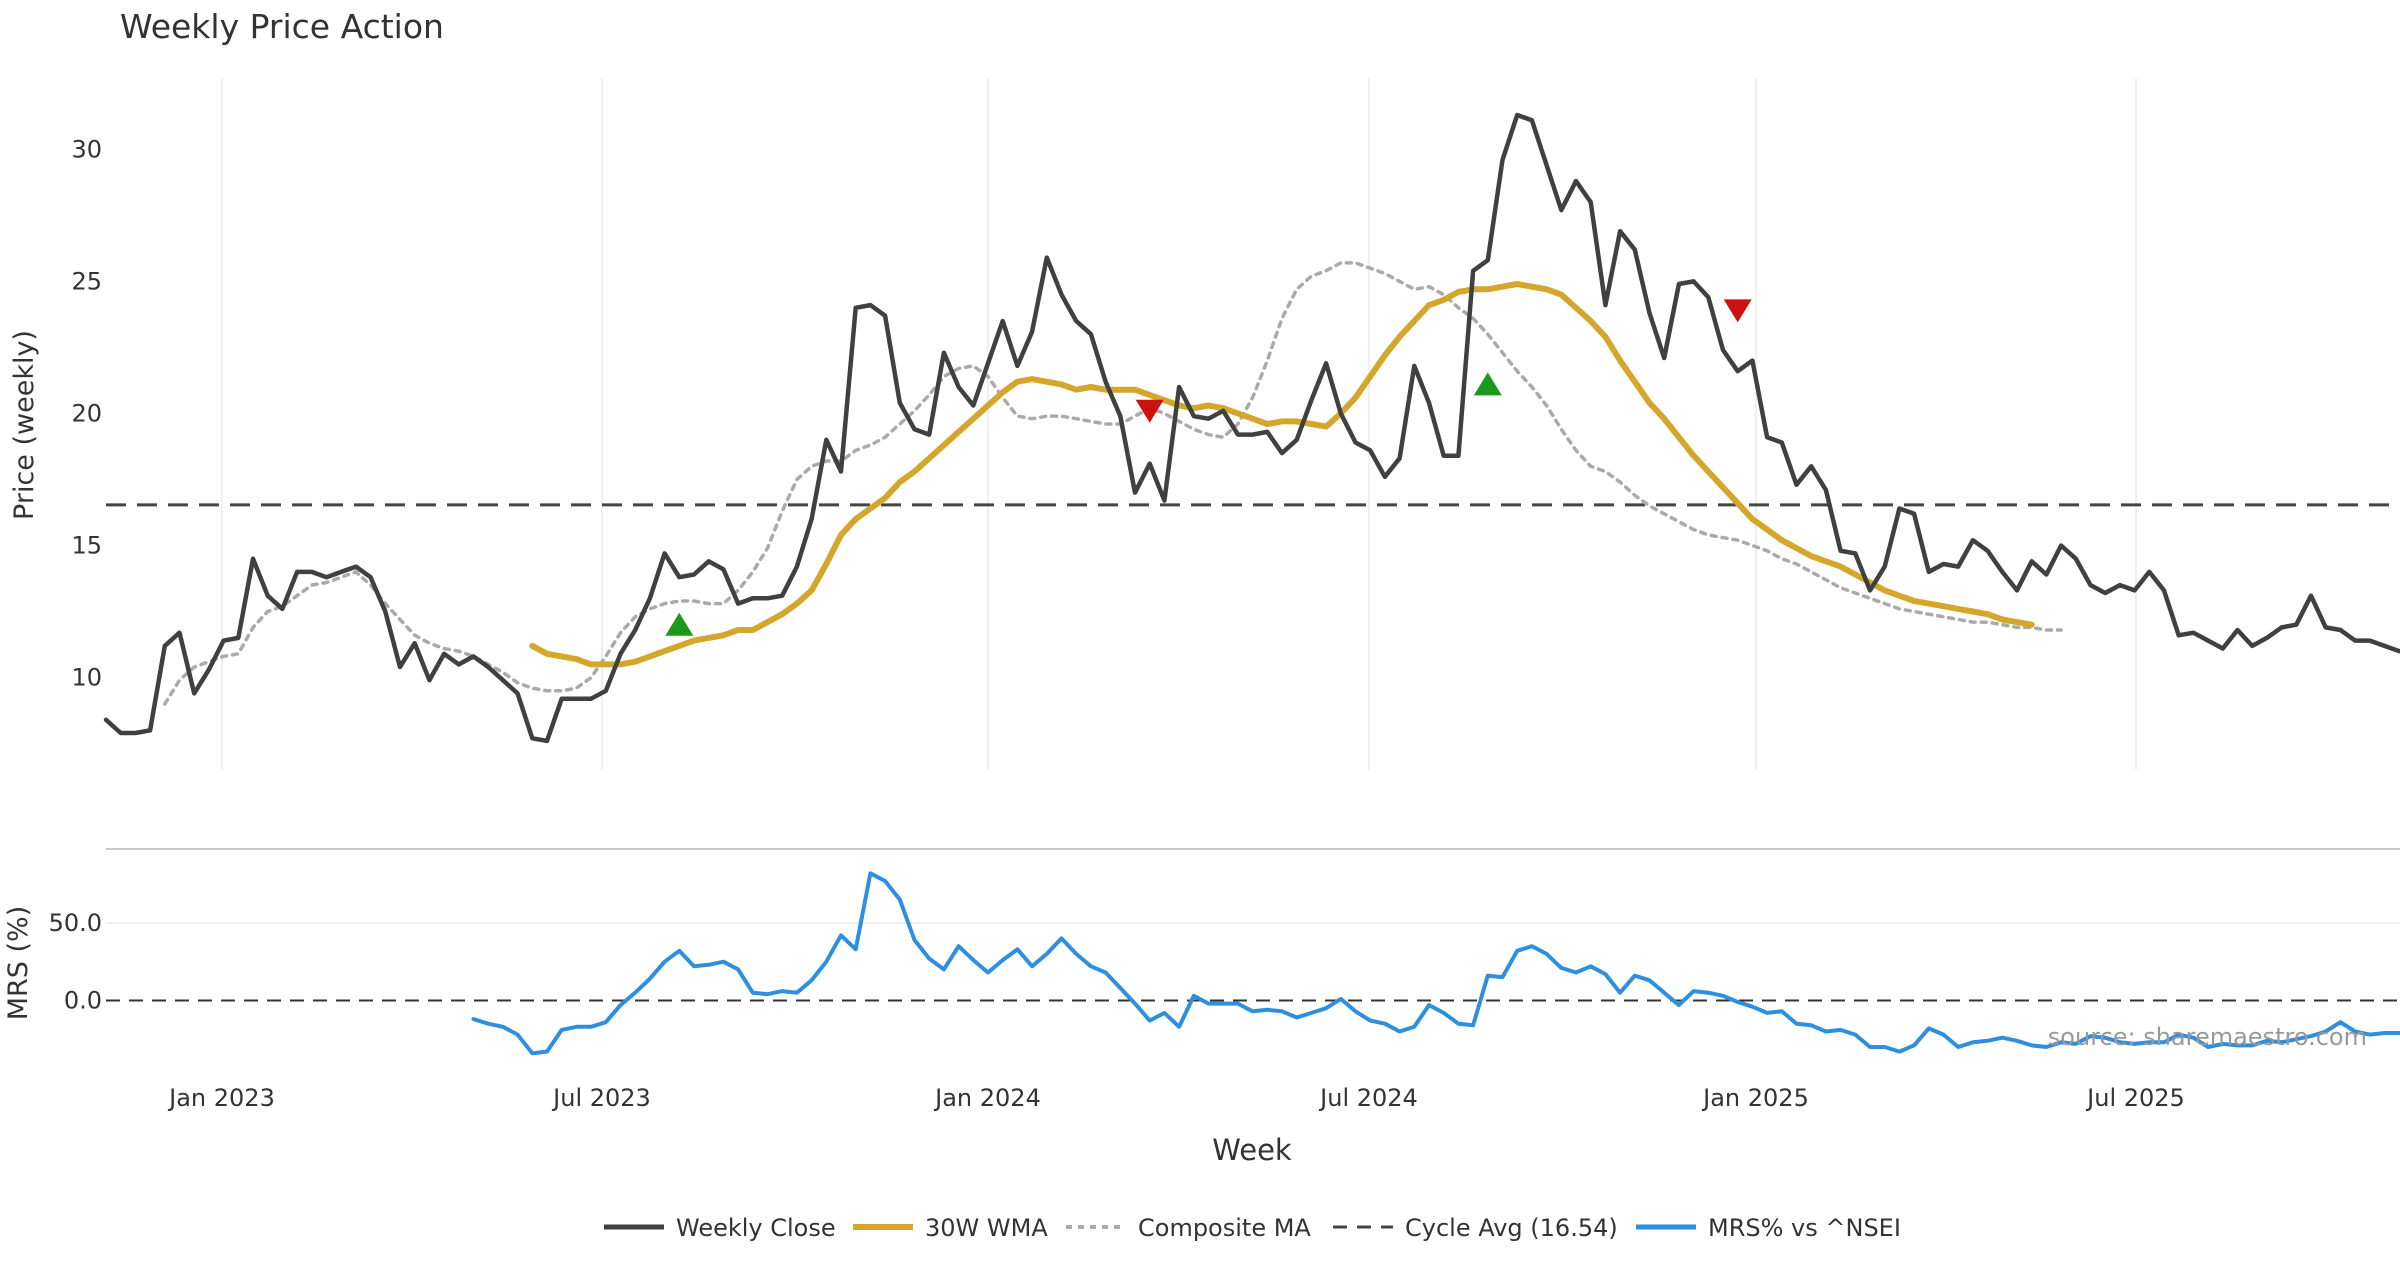  What do you see at coordinates (18, 963) in the screenshot?
I see `mrs-axis-label: MRS (%)` at bounding box center [18, 963].